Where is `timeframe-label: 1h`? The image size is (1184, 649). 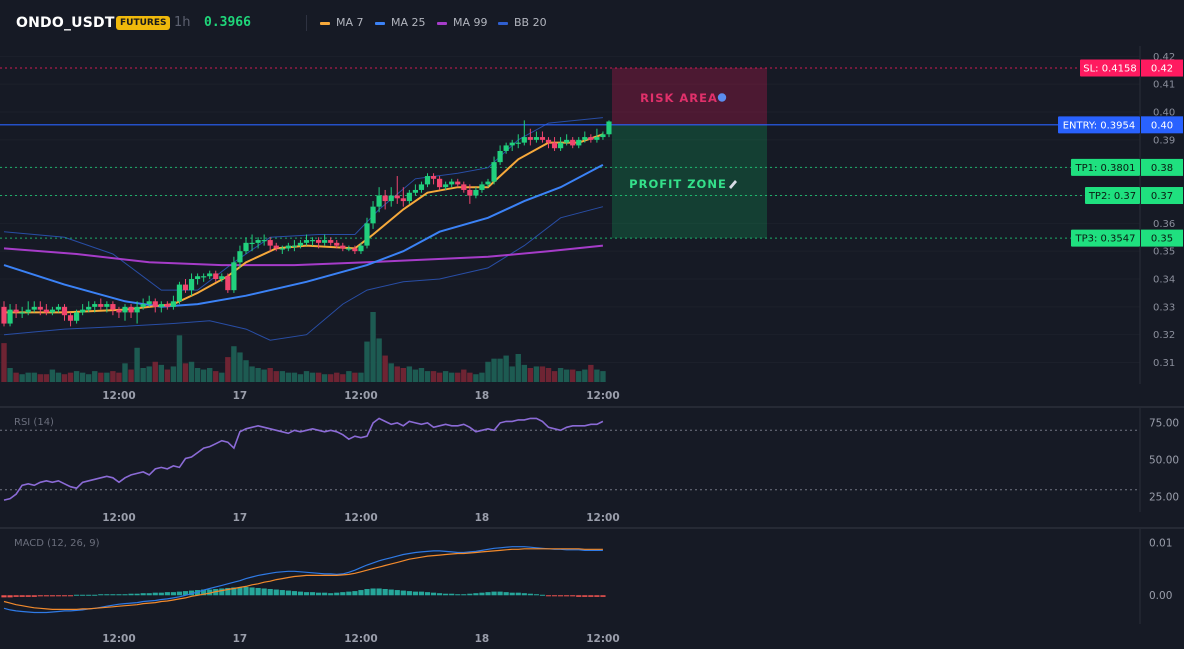 timeframe-label: 1h is located at coordinates (182, 22).